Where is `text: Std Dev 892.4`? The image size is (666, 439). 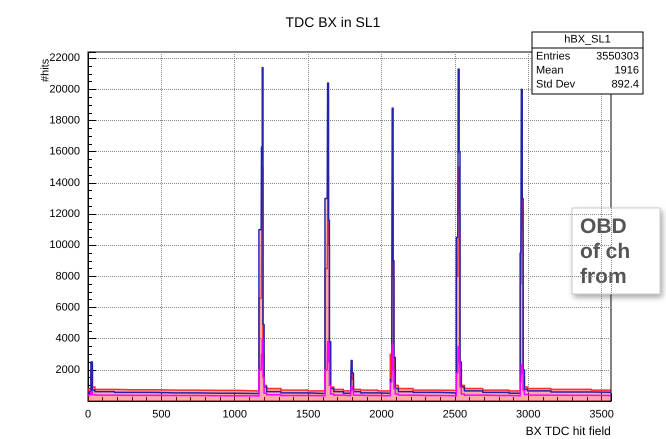 text: Std Dev 892.4 is located at coordinates (587, 84).